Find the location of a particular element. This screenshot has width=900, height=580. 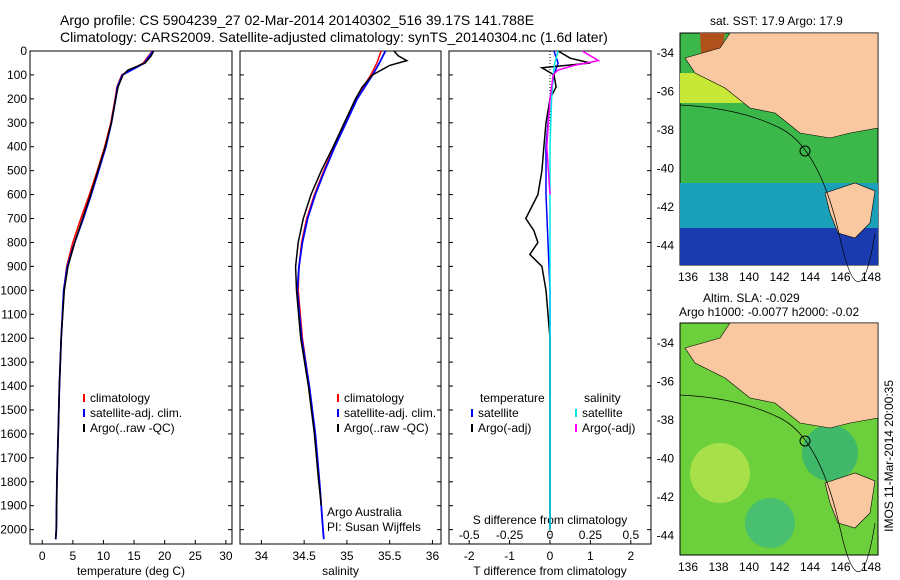

x-axis-label: T difference from climatology is located at coordinates (550, 571).